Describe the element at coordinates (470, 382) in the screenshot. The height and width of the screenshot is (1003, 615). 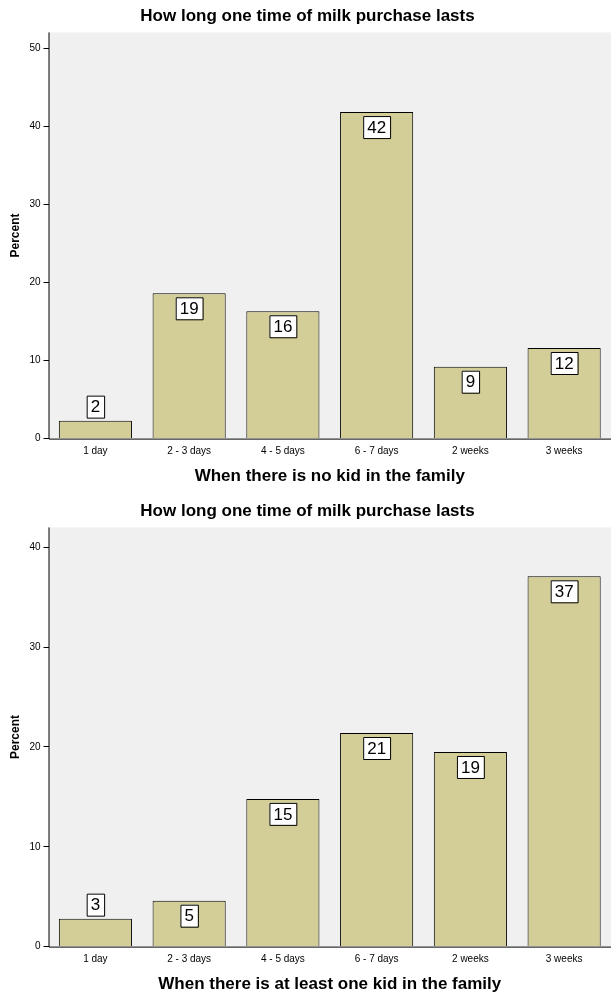
I see `data-label: 9` at that location.